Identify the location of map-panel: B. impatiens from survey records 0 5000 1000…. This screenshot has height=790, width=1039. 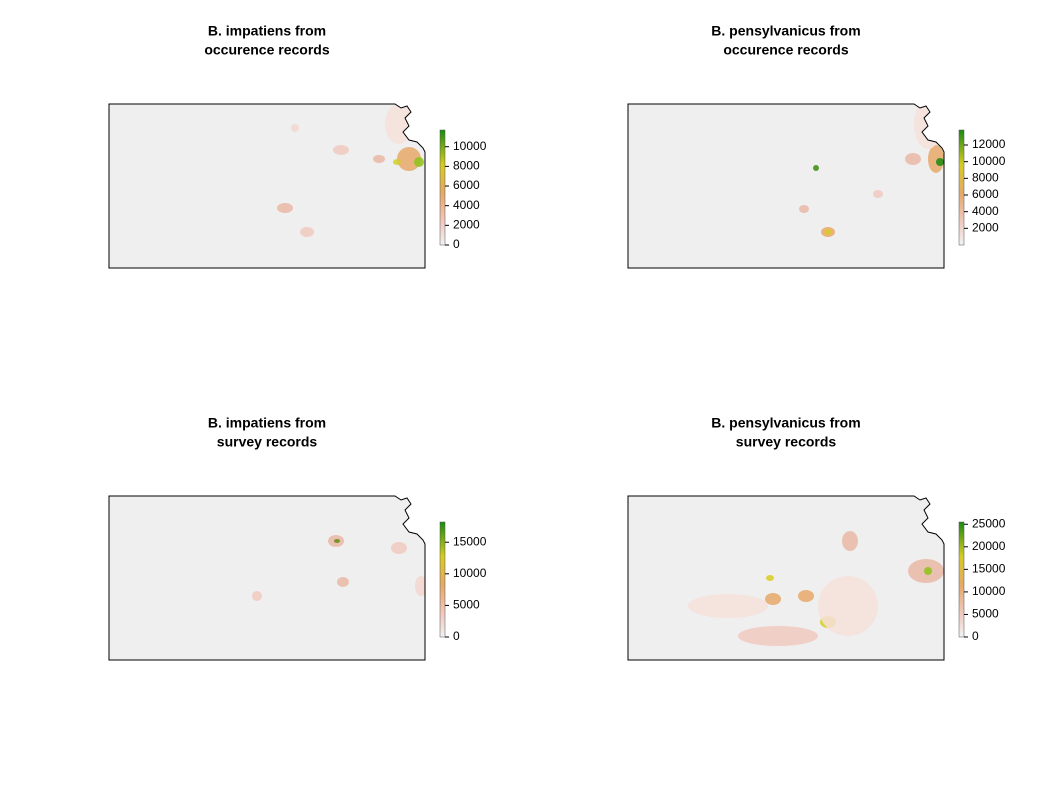
(297, 538).